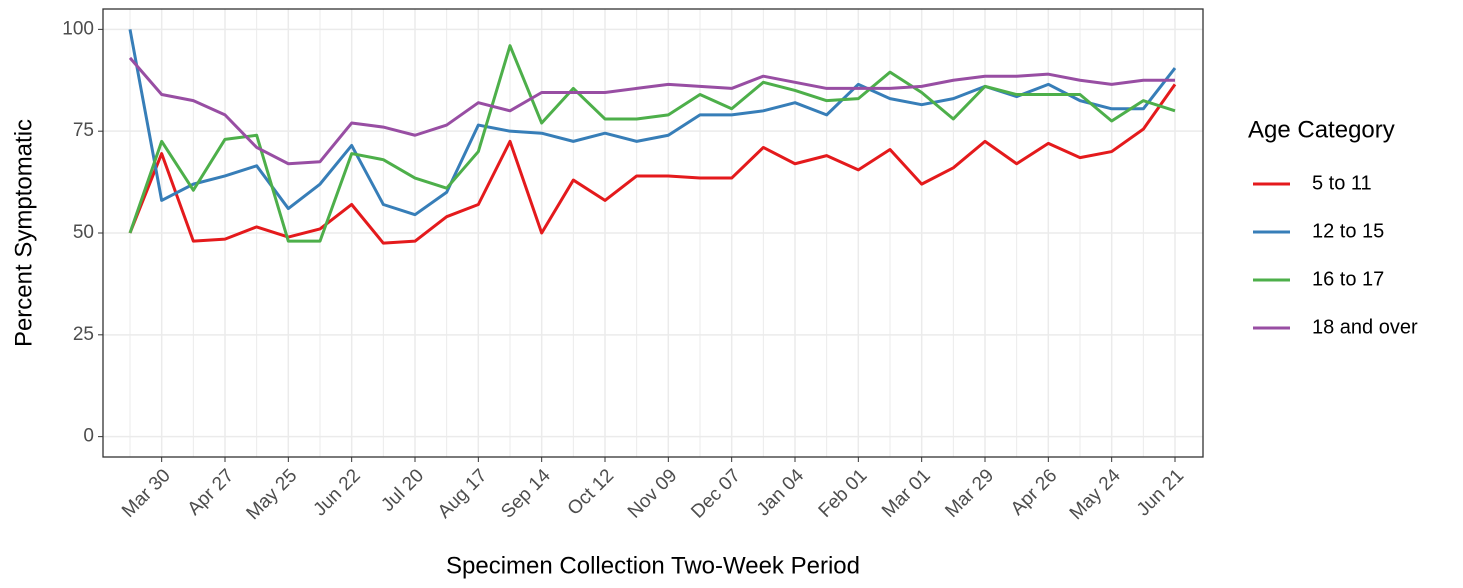  What do you see at coordinates (1034, 492) in the screenshot?
I see `x-tick-label: Apr 26` at bounding box center [1034, 492].